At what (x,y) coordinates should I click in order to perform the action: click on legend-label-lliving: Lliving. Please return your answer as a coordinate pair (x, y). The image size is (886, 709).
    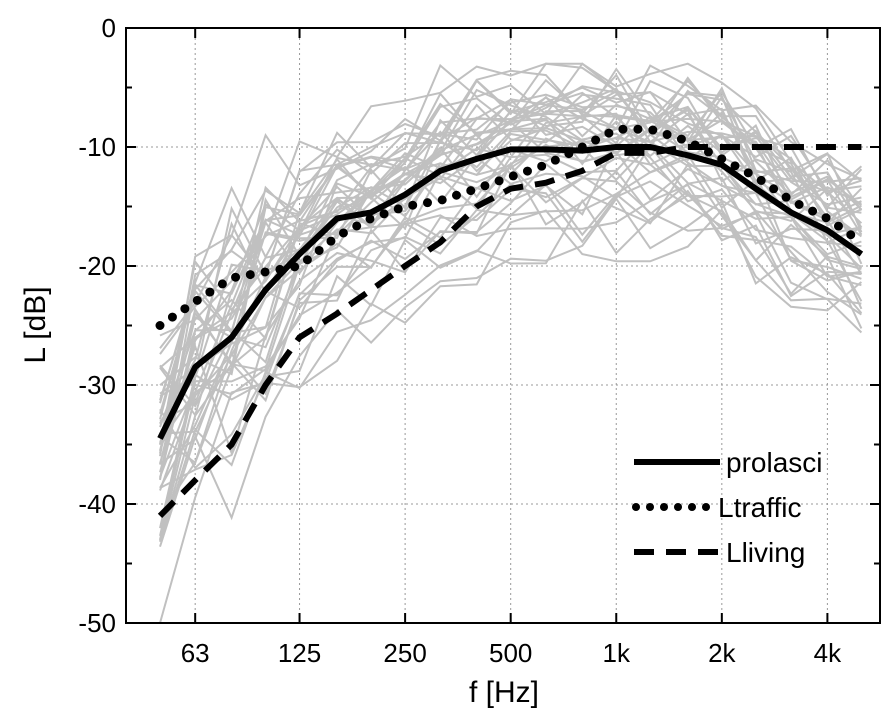
    Looking at the image, I should click on (765, 552).